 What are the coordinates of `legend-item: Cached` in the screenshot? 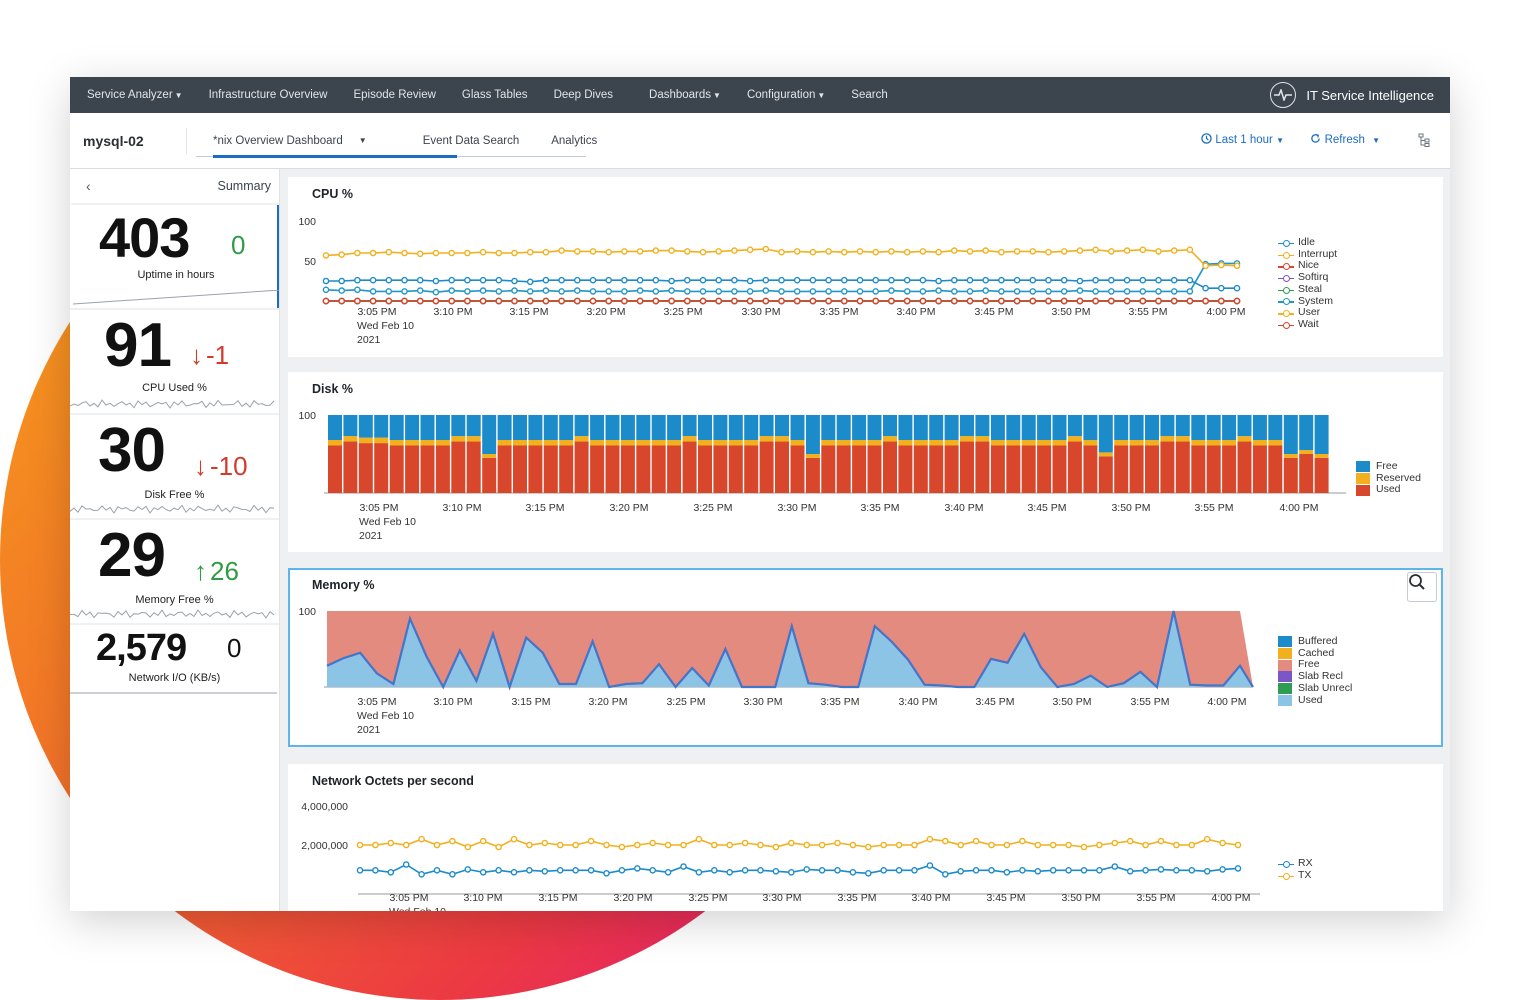 It's located at (1315, 653).